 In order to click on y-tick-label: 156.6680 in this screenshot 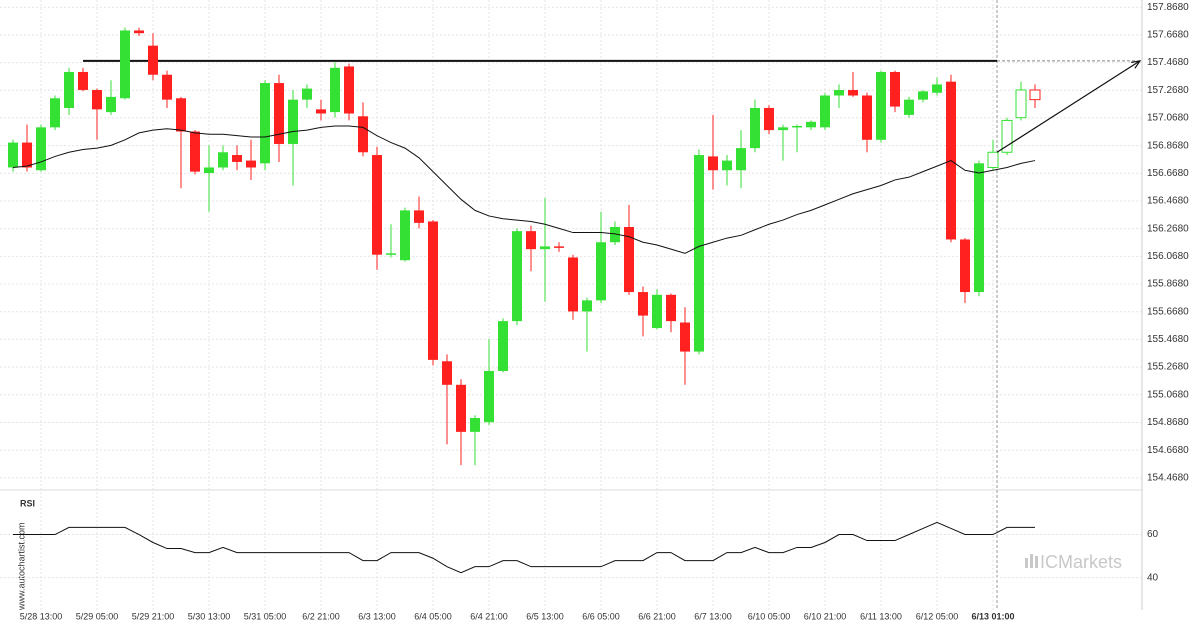, I will do `click(1168, 173)`.